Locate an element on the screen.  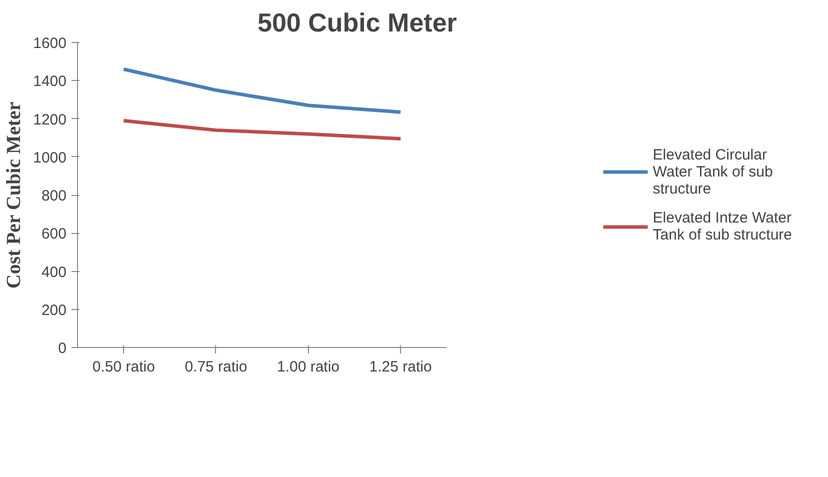
y-tick-label: 1400 is located at coordinates (50, 81).